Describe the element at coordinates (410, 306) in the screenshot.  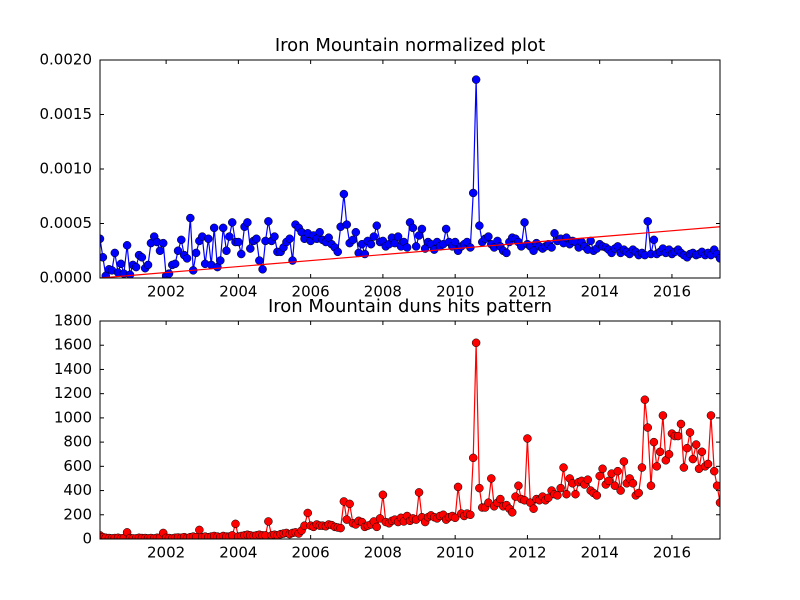
I see `chart-title: Iron Mountain duns hits pattern` at that location.